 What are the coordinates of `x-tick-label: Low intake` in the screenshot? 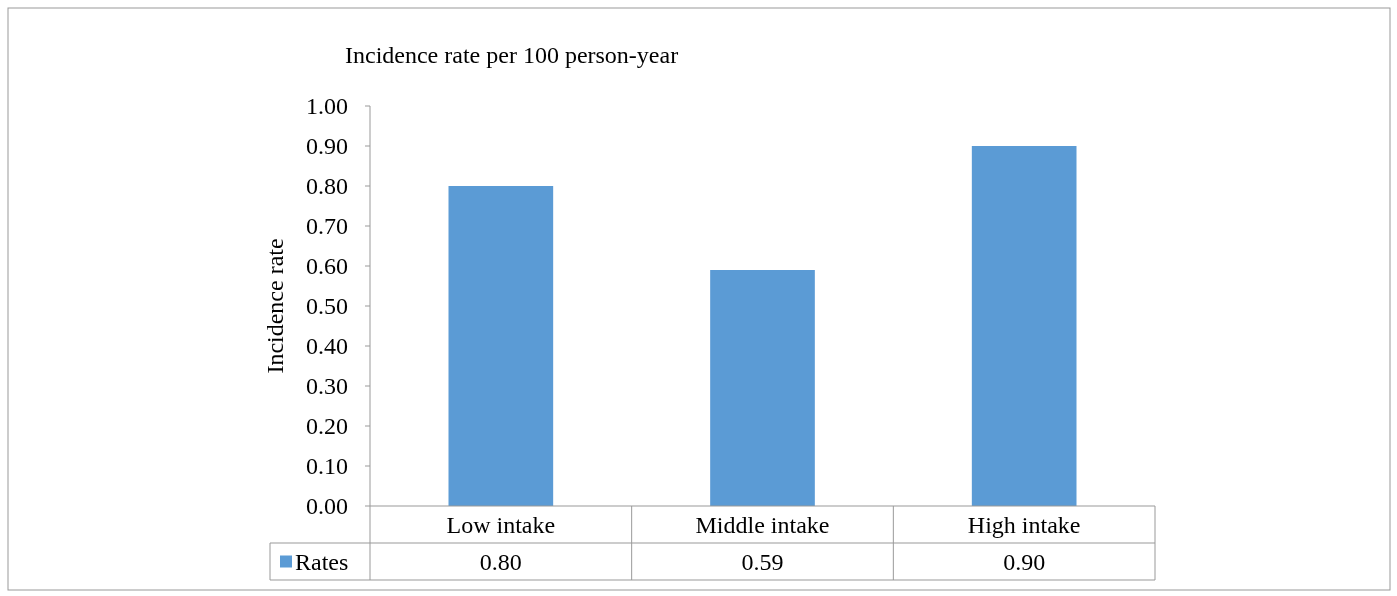 It's located at (501, 524).